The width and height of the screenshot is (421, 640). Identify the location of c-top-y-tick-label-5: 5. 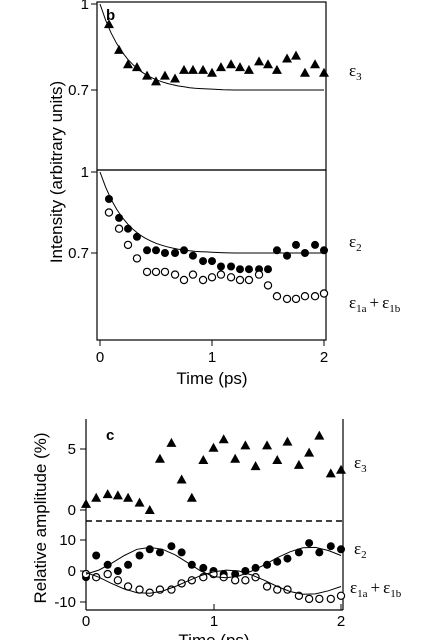
(72, 449).